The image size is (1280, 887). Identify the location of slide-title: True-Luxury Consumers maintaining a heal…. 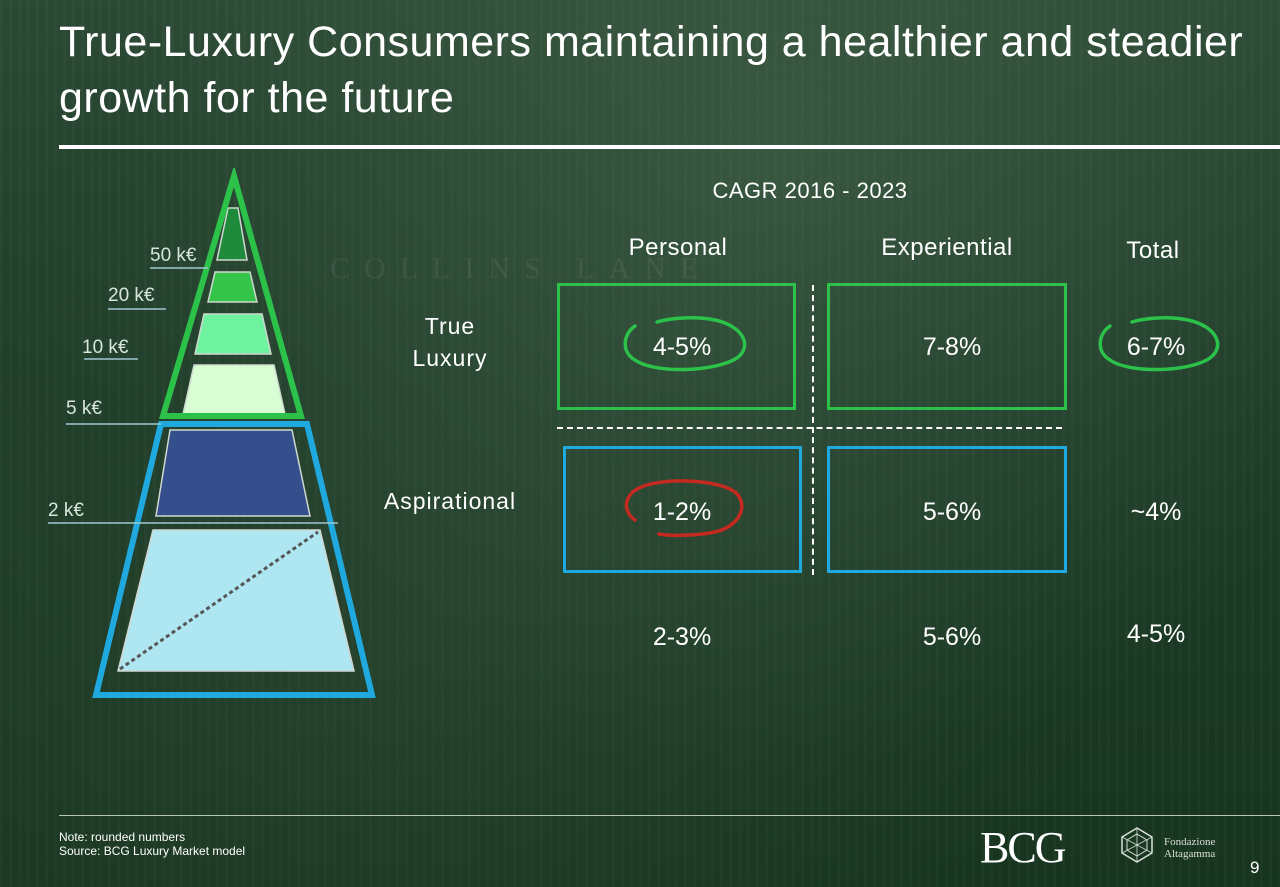
(651, 70).